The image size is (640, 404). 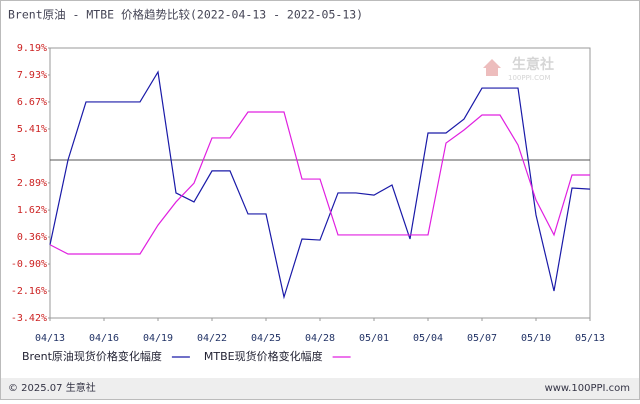 I want to click on y-tick-label: -0.90%, so click(x=29, y=264).